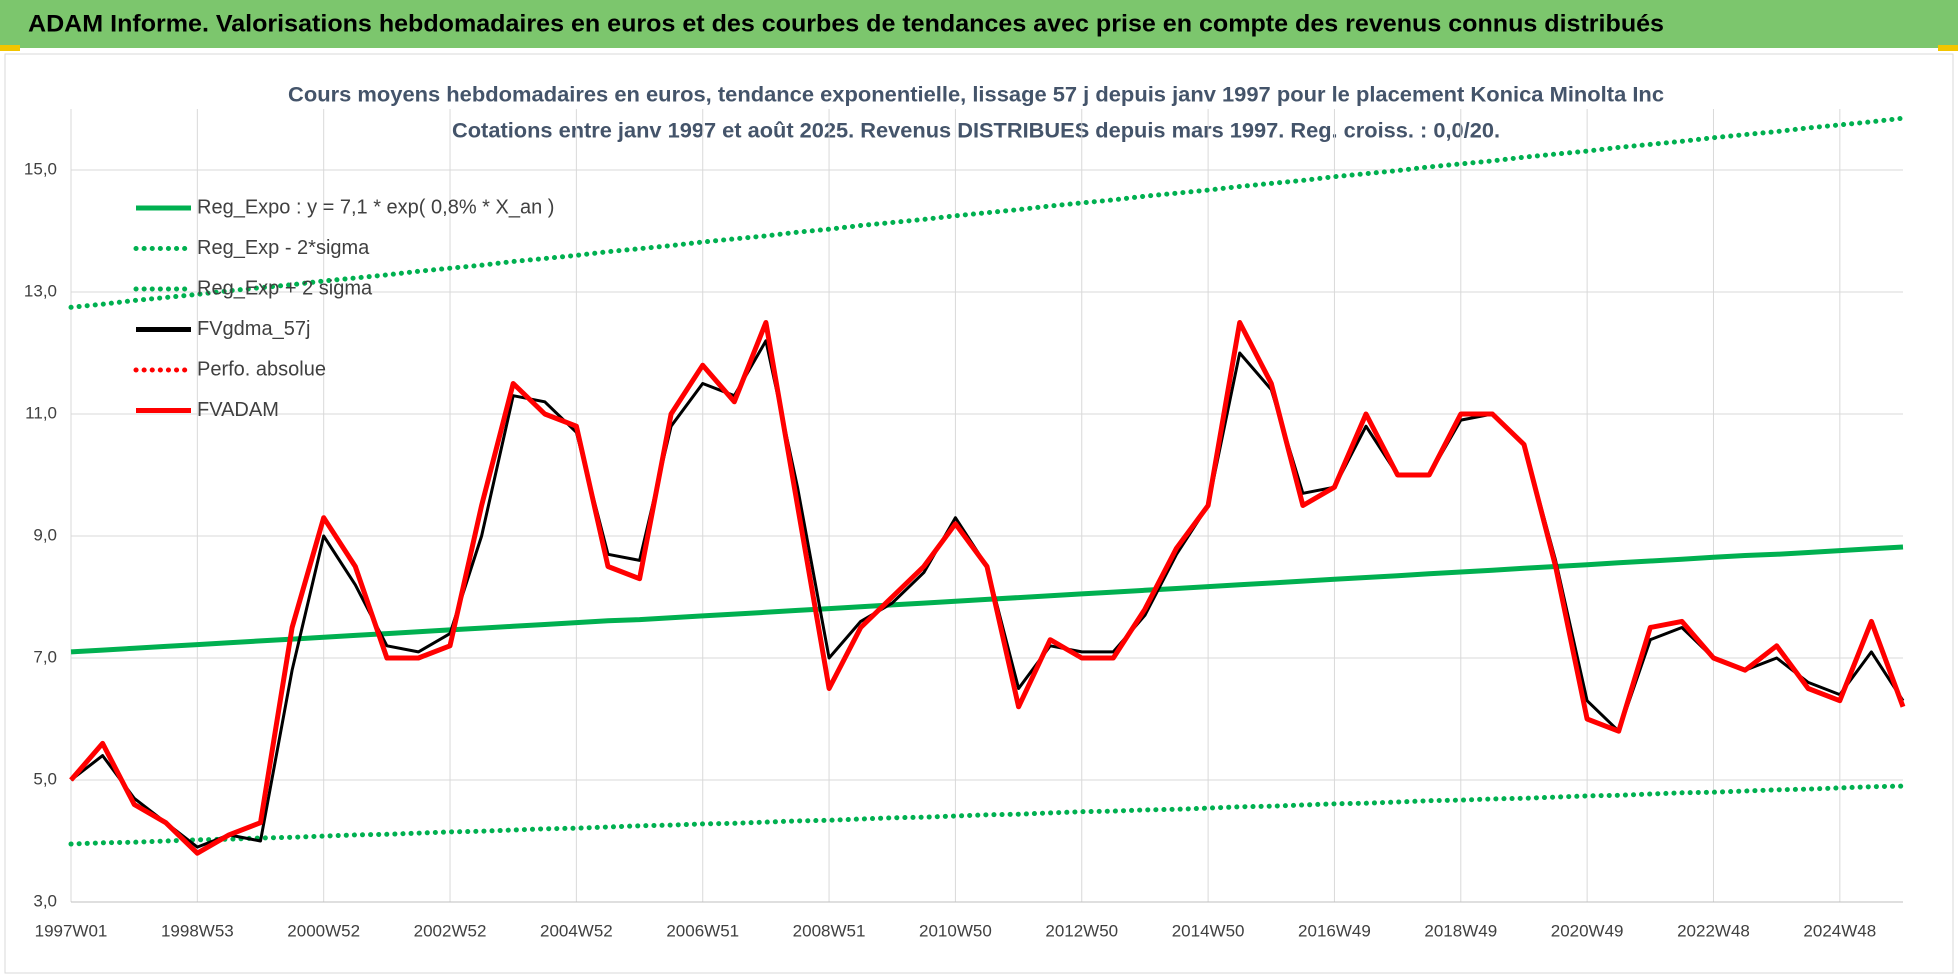 Image resolution: width=1958 pixels, height=978 pixels. What do you see at coordinates (40, 290) in the screenshot?
I see `y-tick-label: 13,0` at bounding box center [40, 290].